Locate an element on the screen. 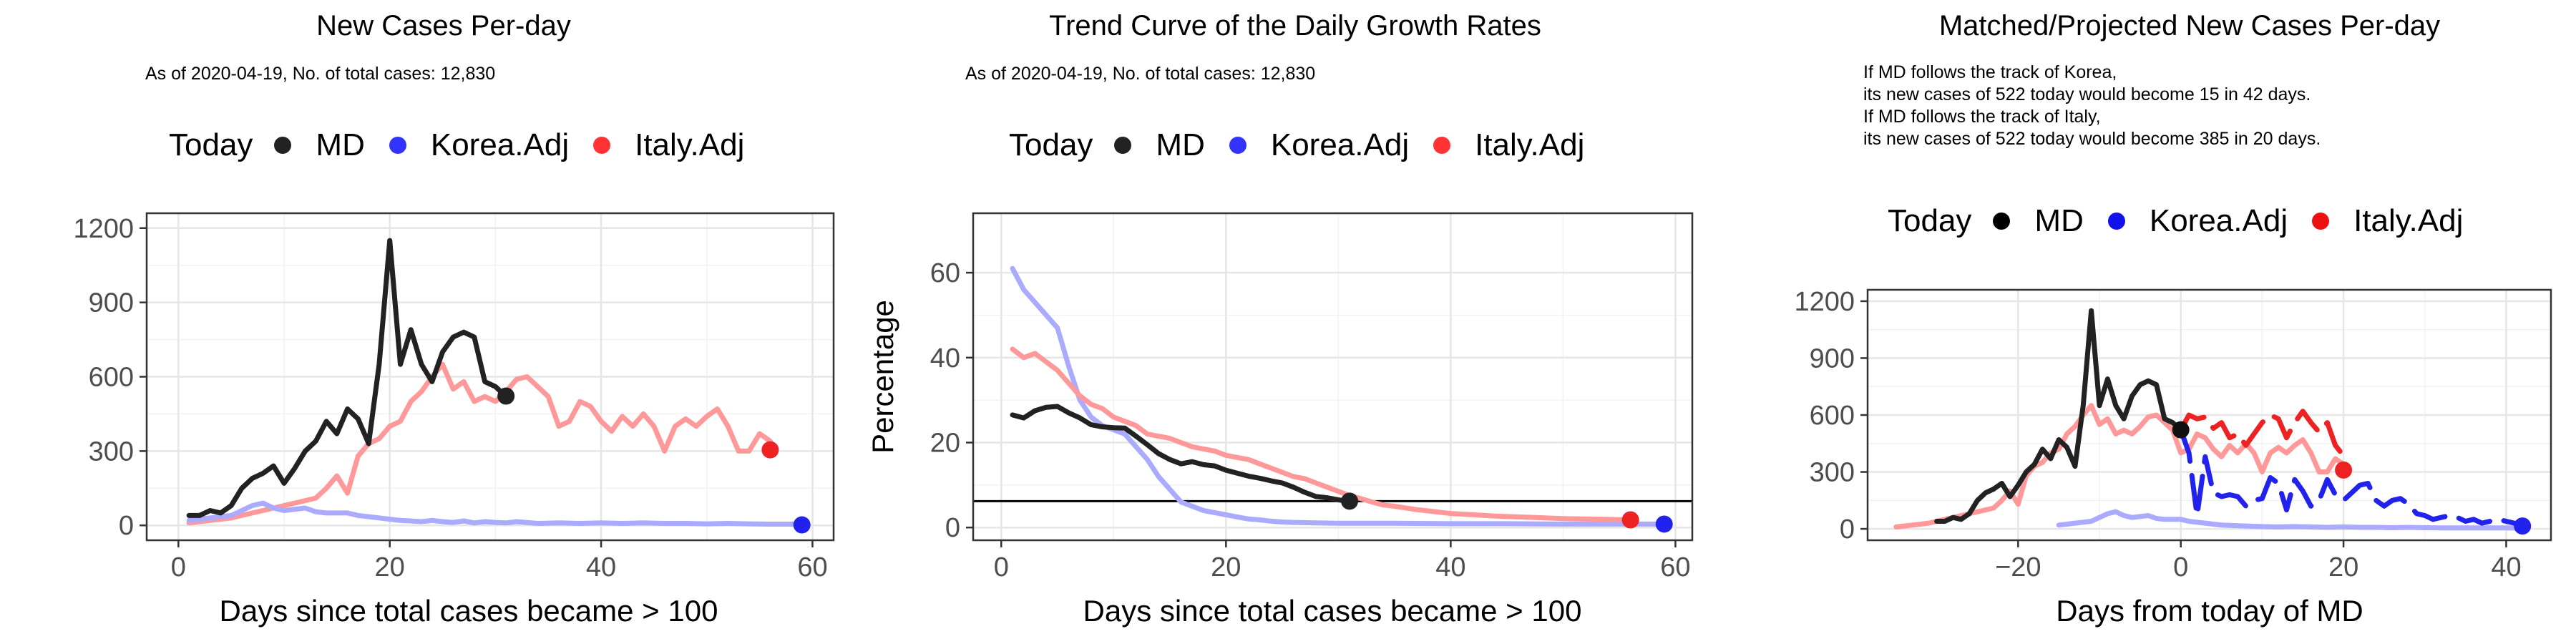  plot-border is located at coordinates (1333, 377).